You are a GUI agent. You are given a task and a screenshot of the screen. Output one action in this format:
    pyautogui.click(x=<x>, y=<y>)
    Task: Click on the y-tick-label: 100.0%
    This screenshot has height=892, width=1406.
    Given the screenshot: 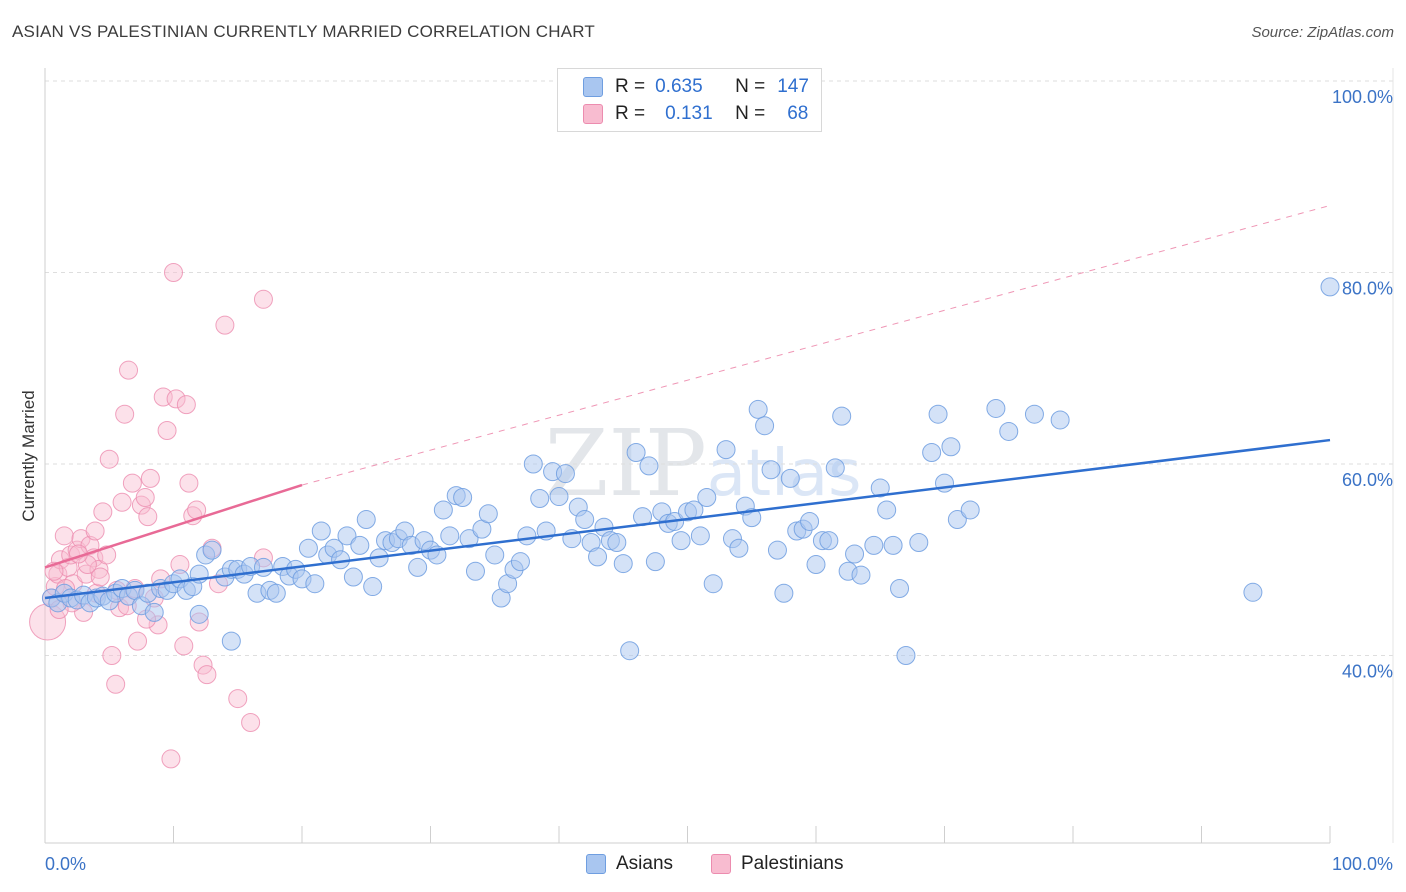 What is the action you would take?
    pyautogui.click(x=1362, y=97)
    